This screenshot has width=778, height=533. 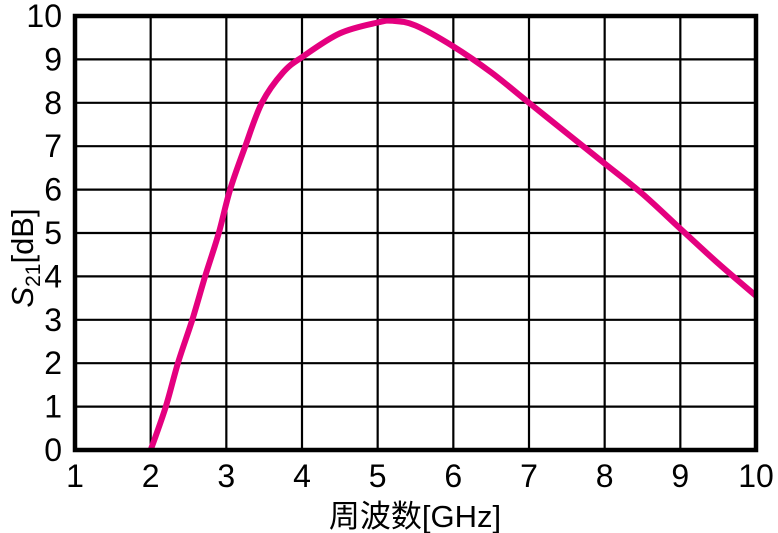 I want to click on y-tick-label: 1, so click(x=53, y=407).